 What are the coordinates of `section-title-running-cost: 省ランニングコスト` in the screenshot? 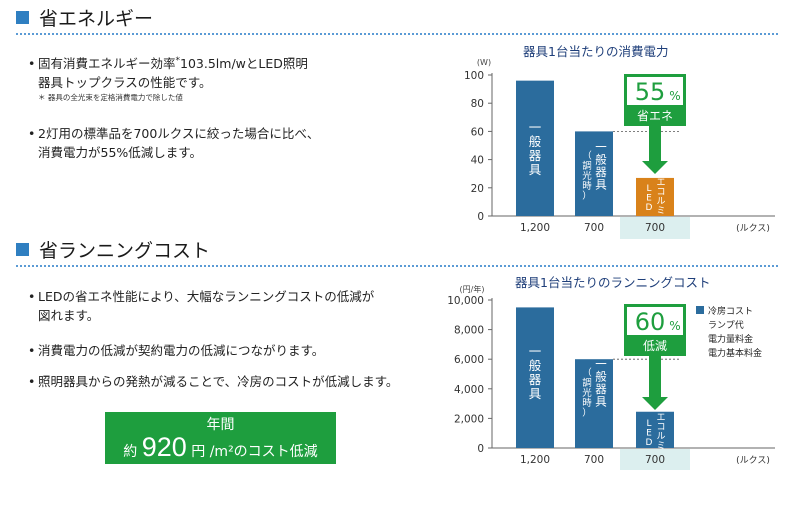 It's located at (125, 250).